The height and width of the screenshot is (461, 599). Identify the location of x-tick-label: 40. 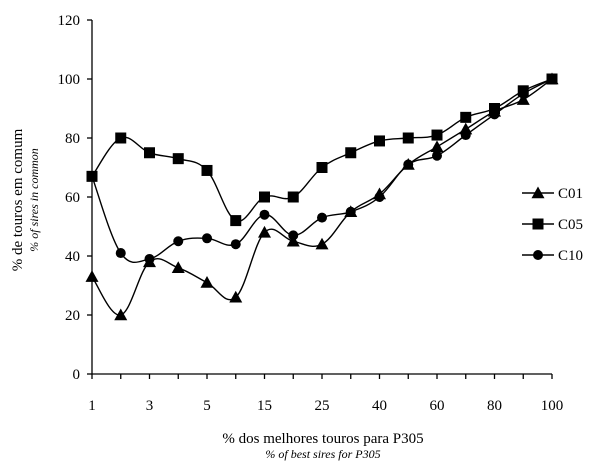
(379, 406).